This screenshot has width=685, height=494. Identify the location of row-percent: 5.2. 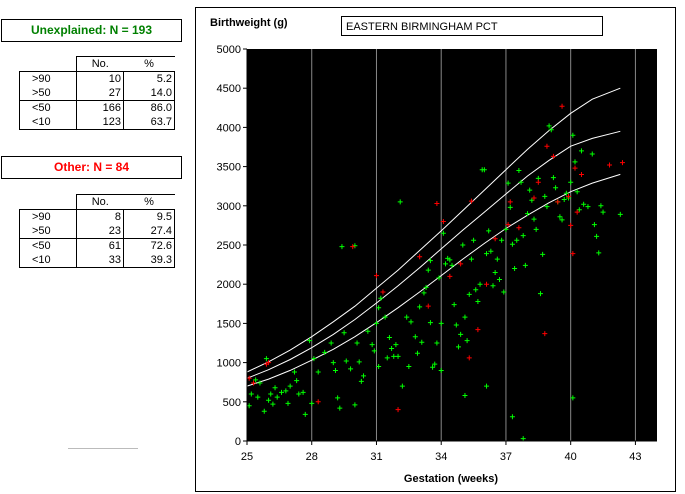
(149, 78).